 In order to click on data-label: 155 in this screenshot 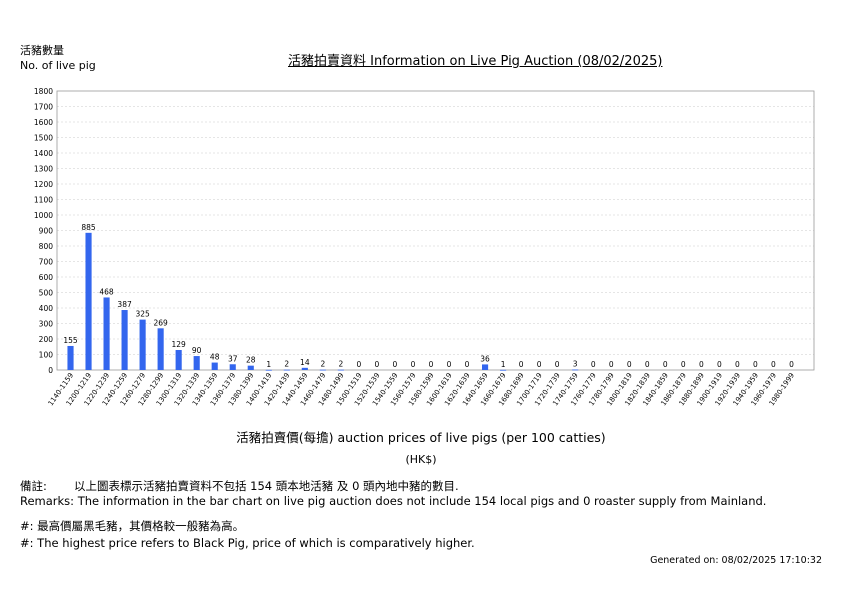, I will do `click(70, 340)`.